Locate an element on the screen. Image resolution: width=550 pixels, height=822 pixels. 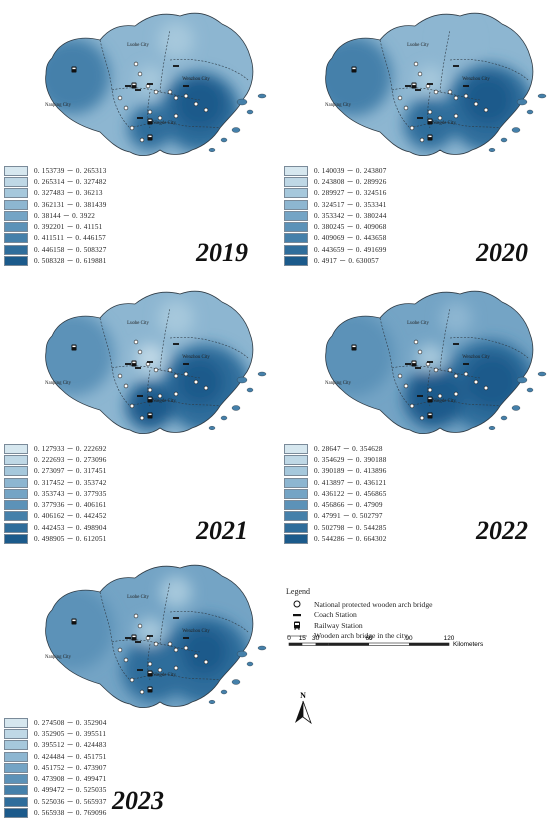
scale-tick-label: 90 is located at coordinates (409, 638).